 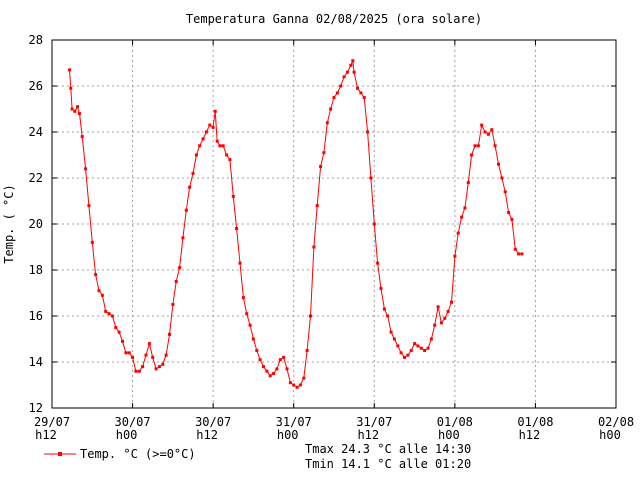 What do you see at coordinates (530, 435) in the screenshot?
I see `x-tick-label-hour: h12` at bounding box center [530, 435].